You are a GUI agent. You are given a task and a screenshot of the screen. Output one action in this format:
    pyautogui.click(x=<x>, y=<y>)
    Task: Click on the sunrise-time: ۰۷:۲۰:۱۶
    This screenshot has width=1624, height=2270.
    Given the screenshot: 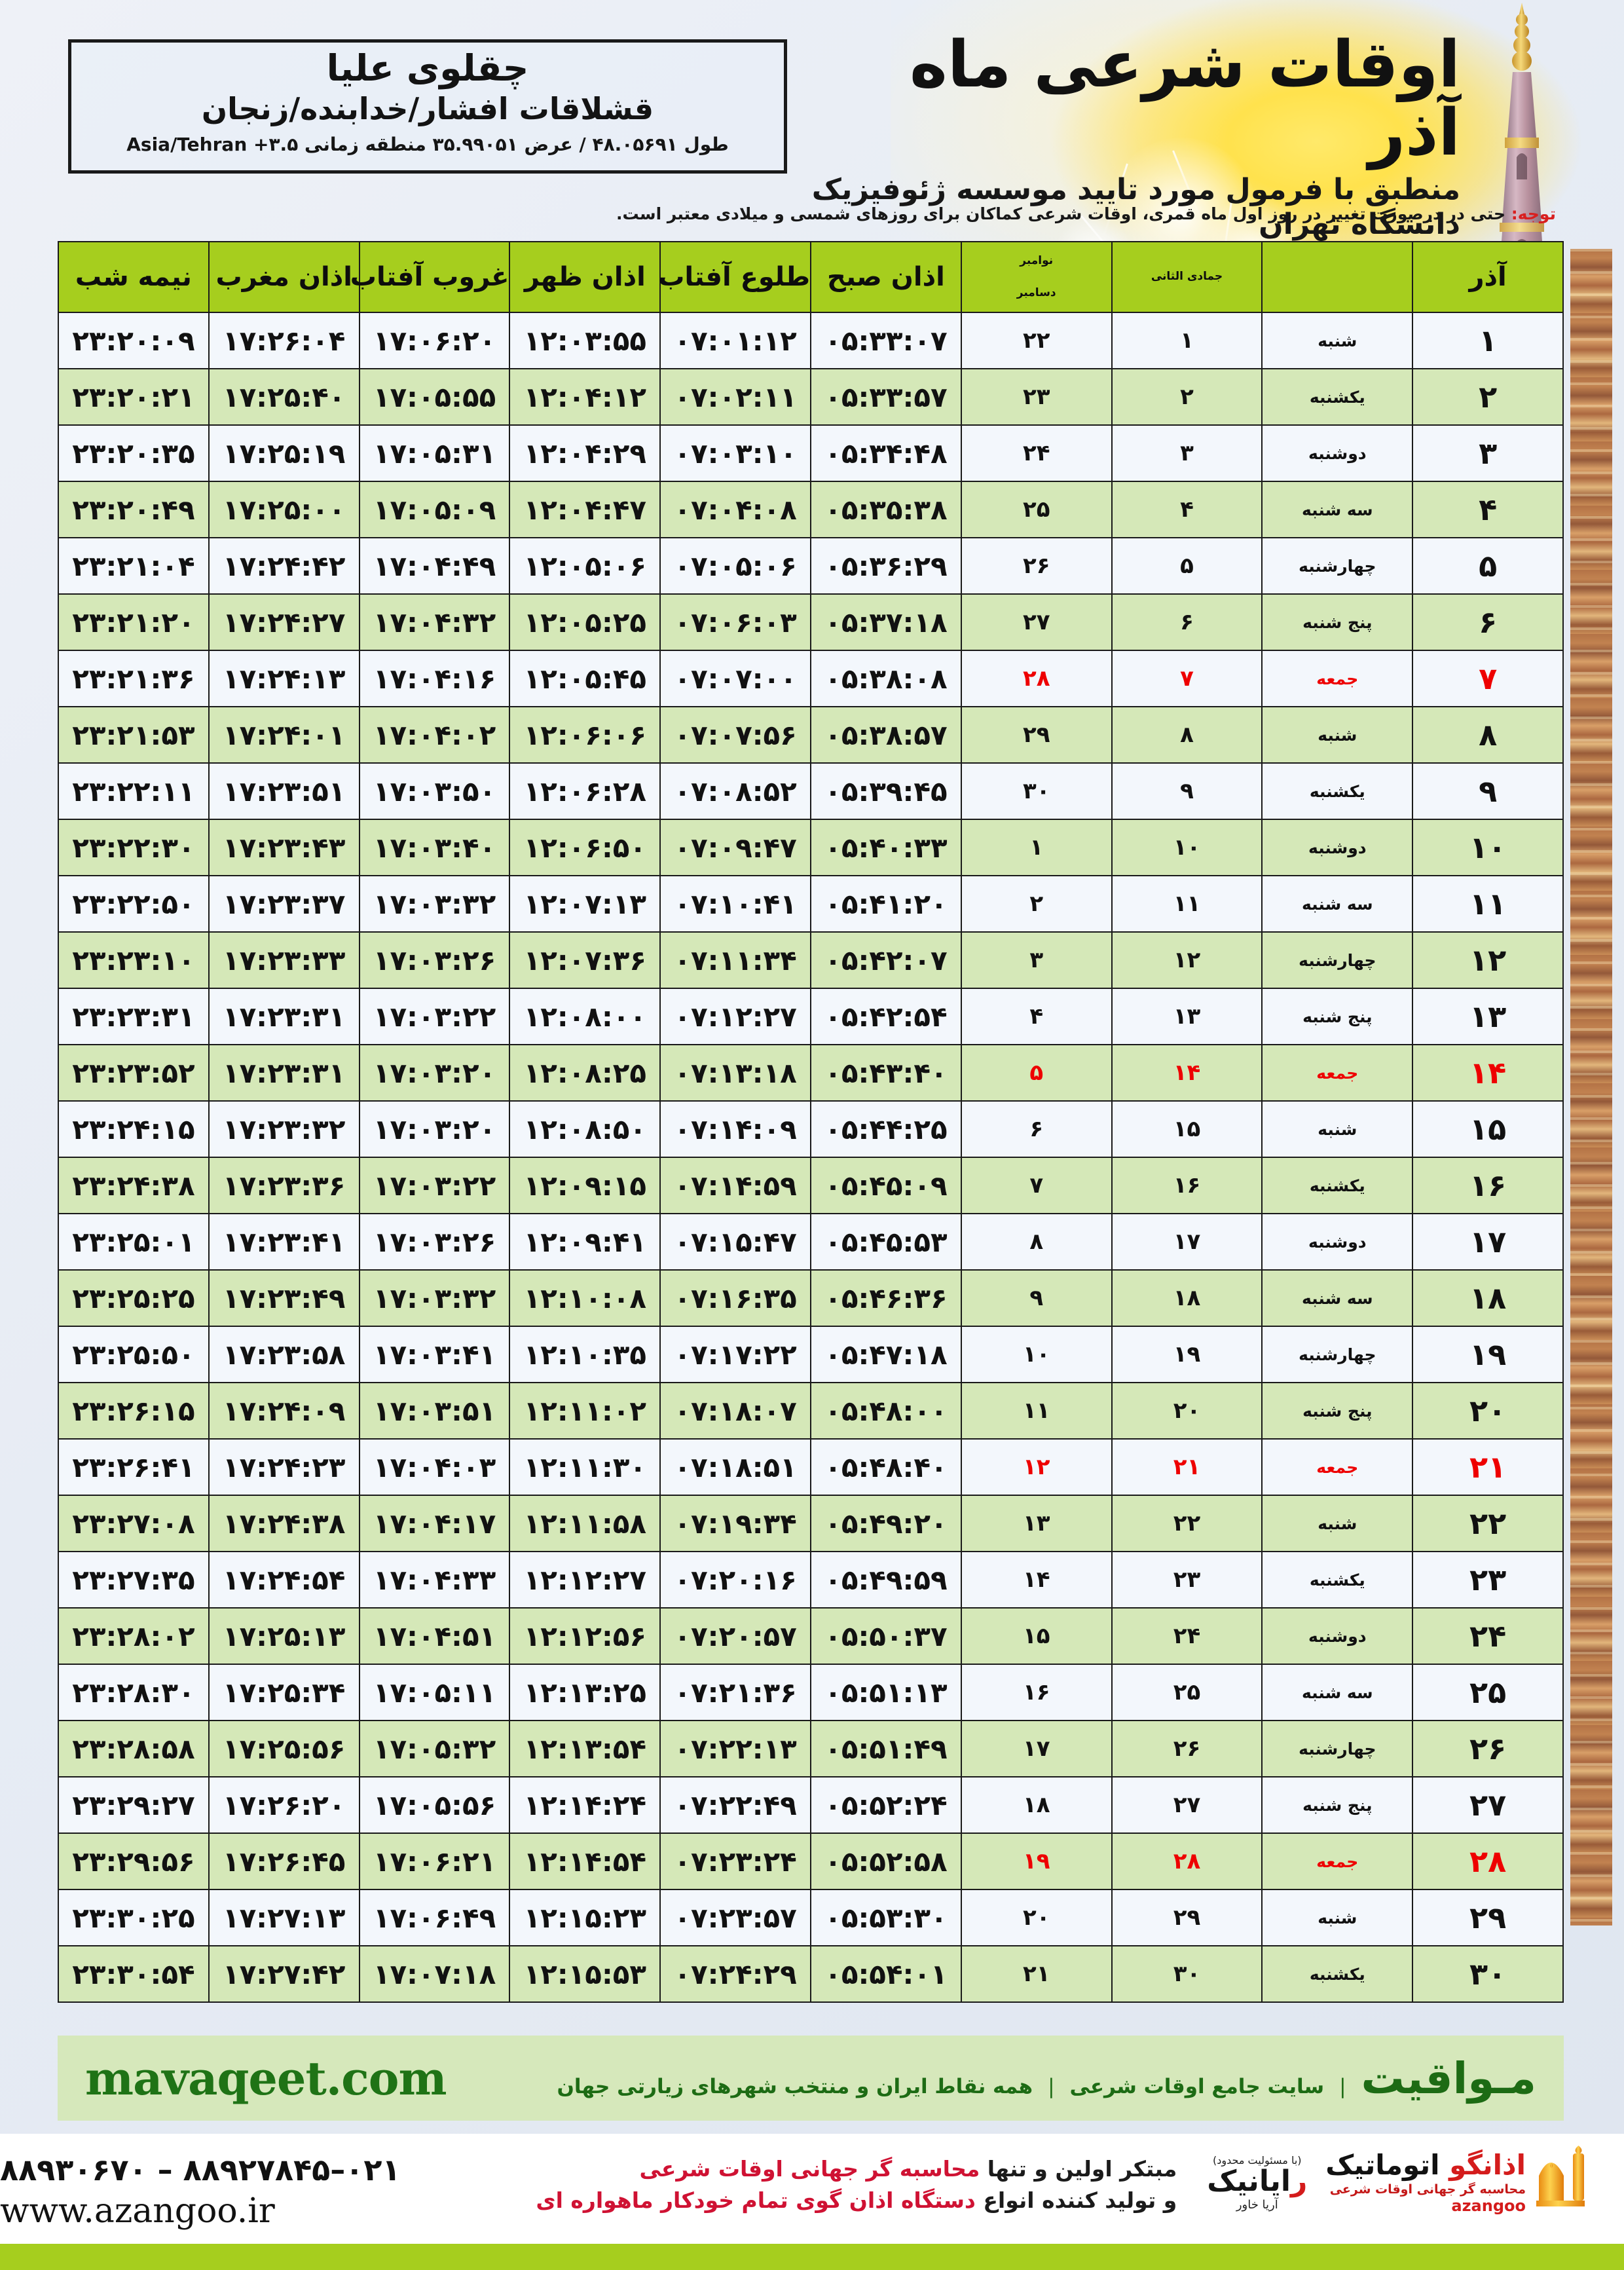 What is the action you would take?
    pyautogui.click(x=735, y=1580)
    